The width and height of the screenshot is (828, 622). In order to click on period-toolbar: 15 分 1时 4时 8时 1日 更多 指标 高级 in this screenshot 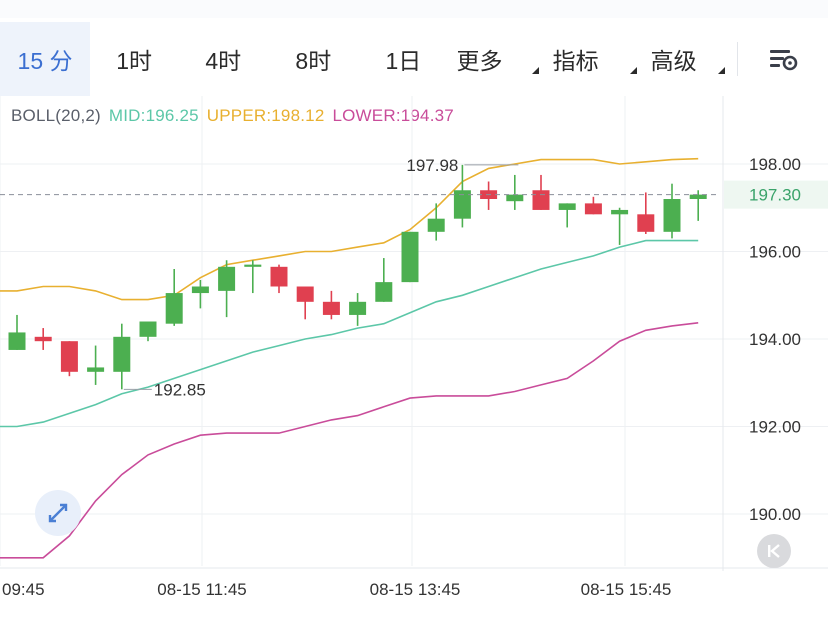, I will do `click(414, 59)`.